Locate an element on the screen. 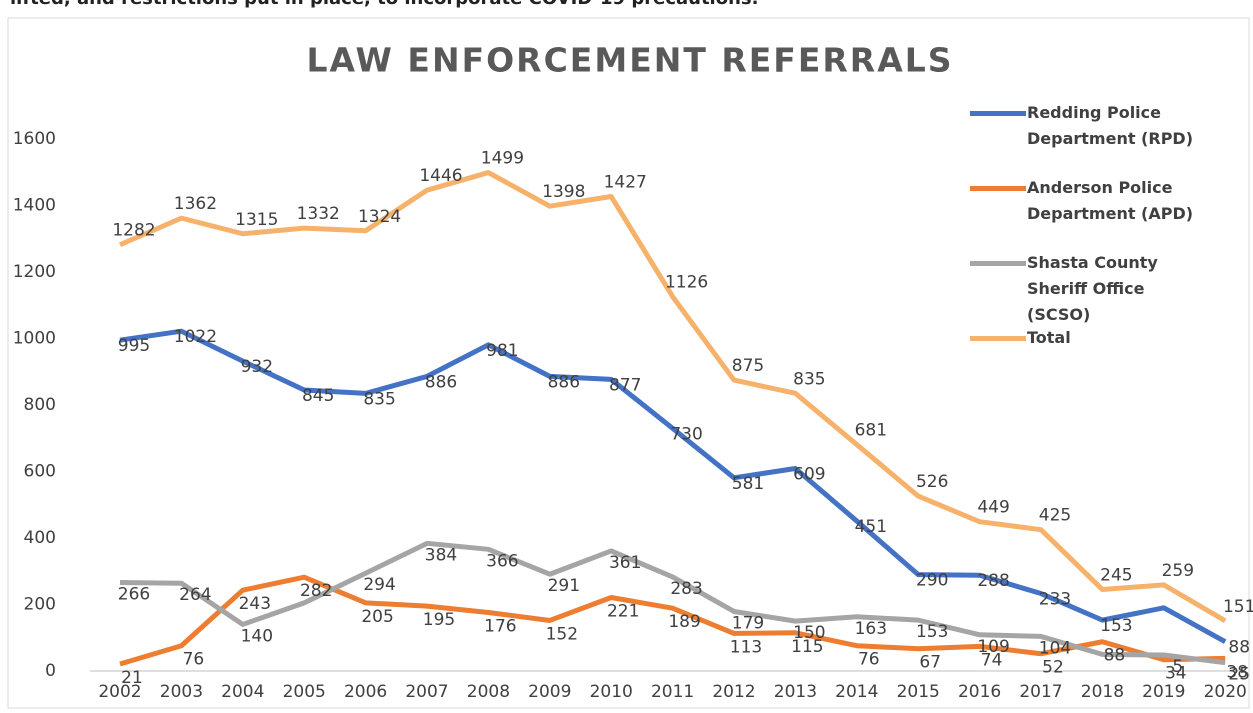 Image resolution: width=1253 pixels, height=713 pixels. x-tick-label: 2005 is located at coordinates (304, 692).